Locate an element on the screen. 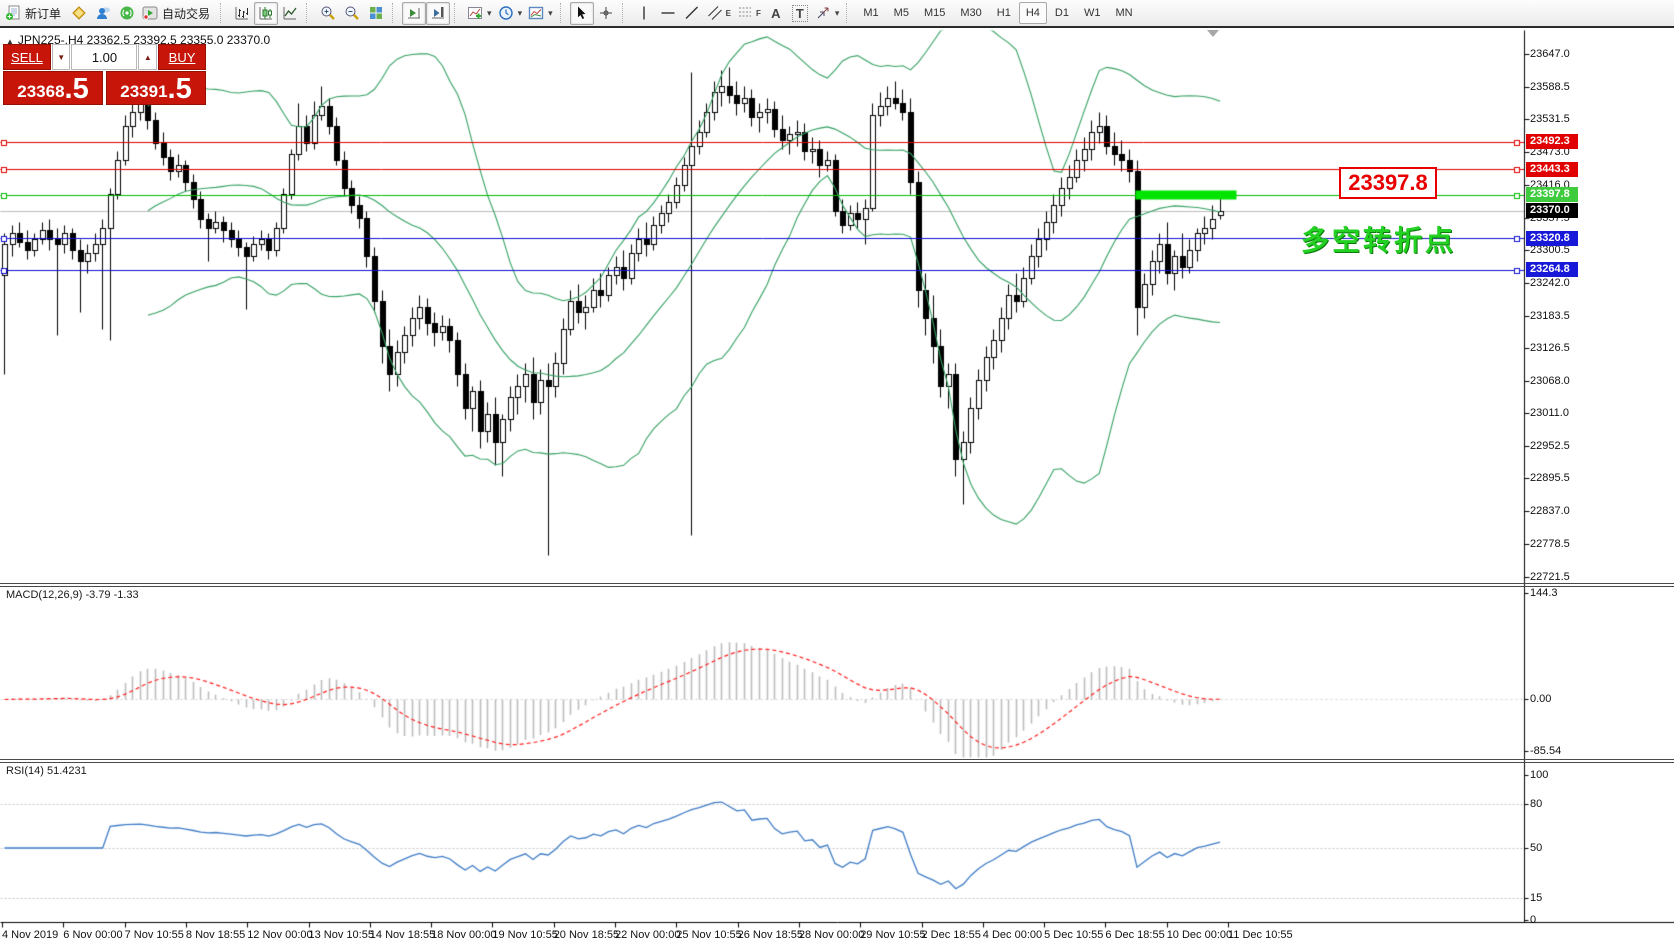 The image size is (1674, 949). turning-point-annotation: 多空转折点 is located at coordinates (1379, 240).